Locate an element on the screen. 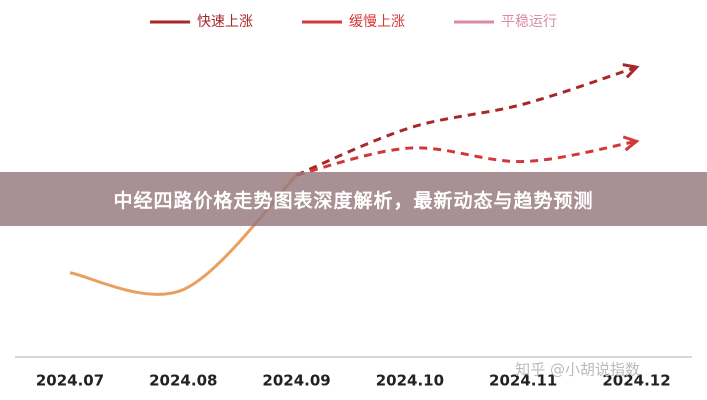 The image size is (707, 400). x-tick-label: 2024.11 is located at coordinates (523, 381).